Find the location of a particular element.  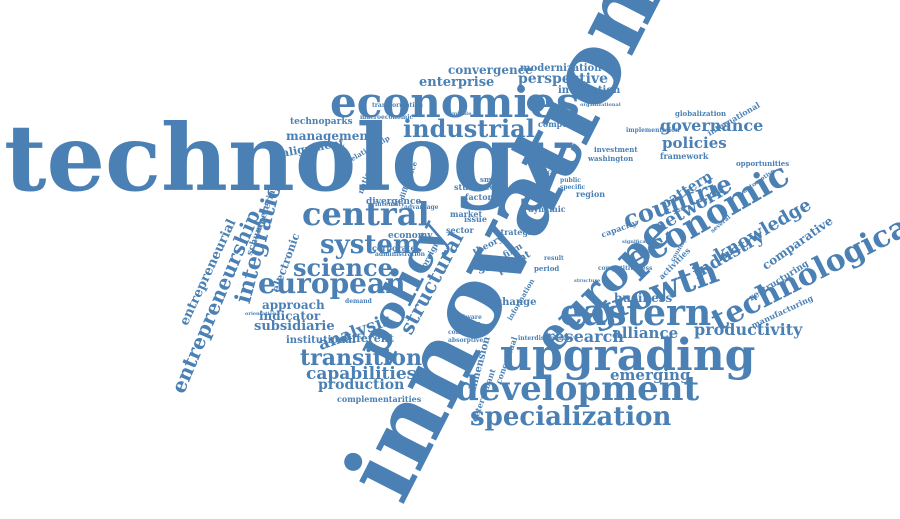

cloud-word: research is located at coordinates (585, 336).